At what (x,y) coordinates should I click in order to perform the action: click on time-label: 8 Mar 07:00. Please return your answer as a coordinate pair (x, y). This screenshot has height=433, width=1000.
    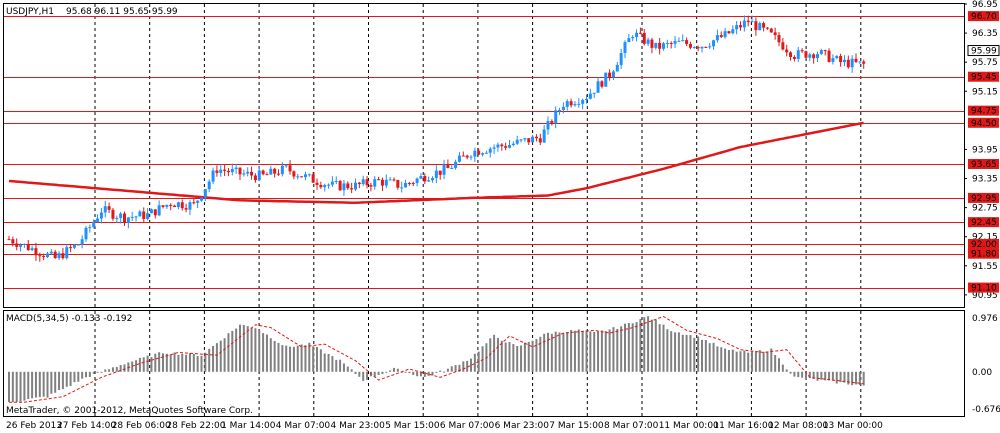
    Looking at the image, I should click on (631, 426).